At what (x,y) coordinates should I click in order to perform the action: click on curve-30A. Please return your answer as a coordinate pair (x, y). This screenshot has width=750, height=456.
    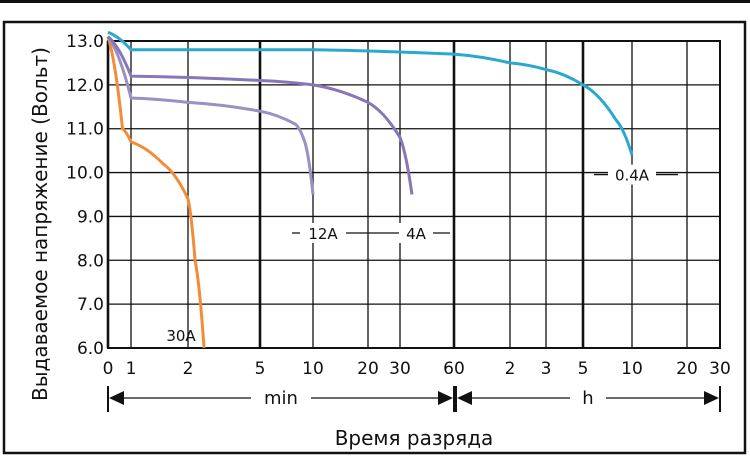
    Looking at the image, I should click on (156, 192).